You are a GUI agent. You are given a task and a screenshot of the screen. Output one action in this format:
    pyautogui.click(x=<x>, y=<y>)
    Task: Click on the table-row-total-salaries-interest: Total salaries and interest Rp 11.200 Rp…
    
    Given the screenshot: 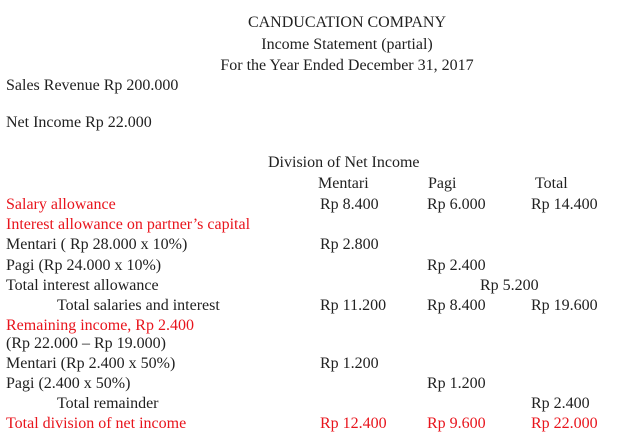 What is the action you would take?
    pyautogui.click(x=315, y=306)
    